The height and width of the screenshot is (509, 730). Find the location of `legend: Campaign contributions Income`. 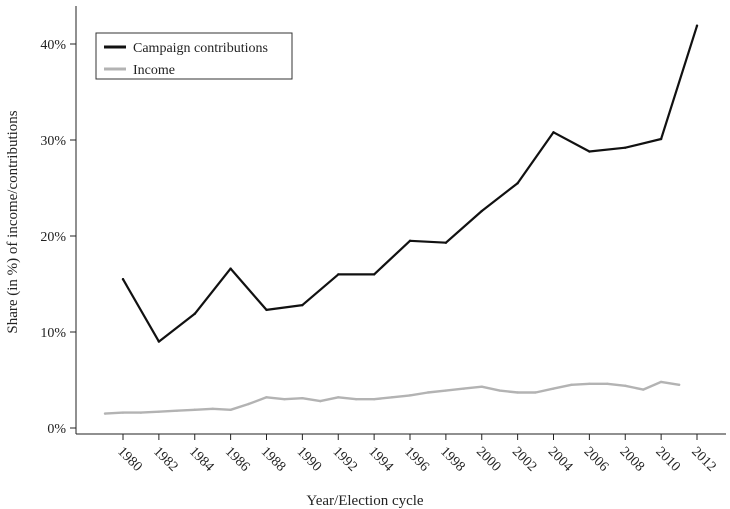

legend: Campaign contributions Income is located at coordinates (194, 56).